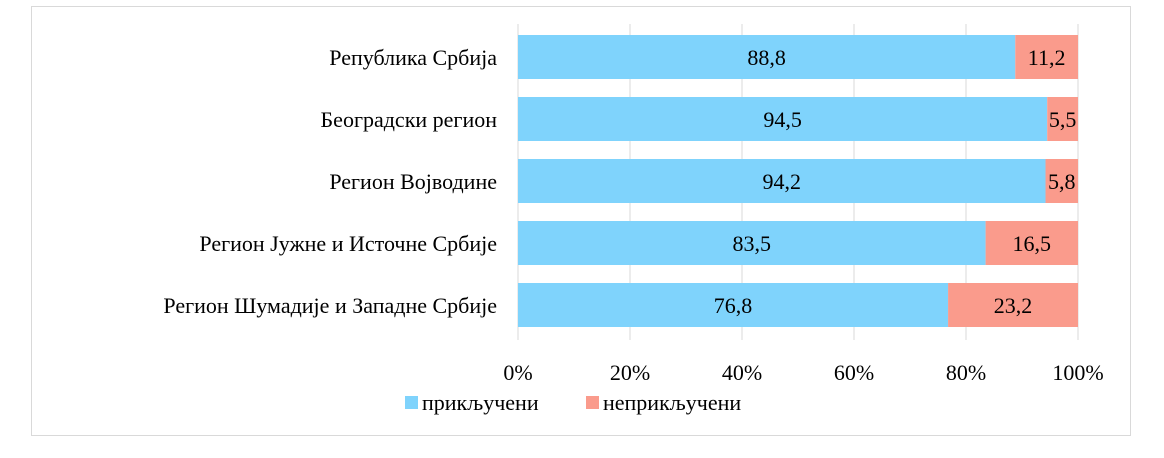  Describe the element at coordinates (966, 372) in the screenshot. I see `tick-label: 80%` at that location.